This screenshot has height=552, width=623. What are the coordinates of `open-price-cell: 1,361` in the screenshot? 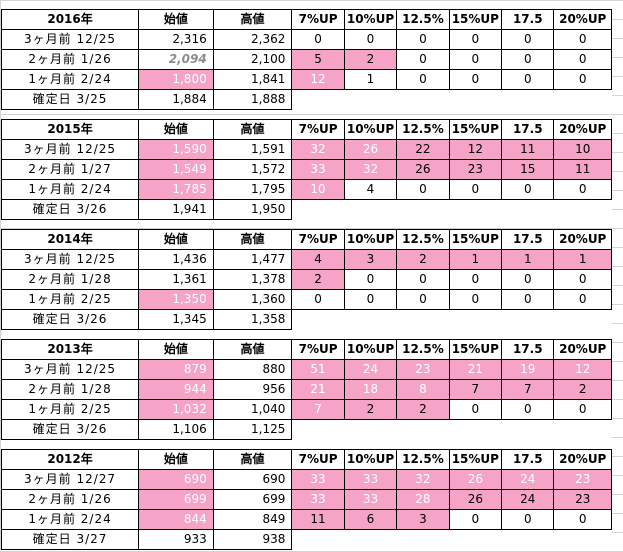 It's located at (176, 279).